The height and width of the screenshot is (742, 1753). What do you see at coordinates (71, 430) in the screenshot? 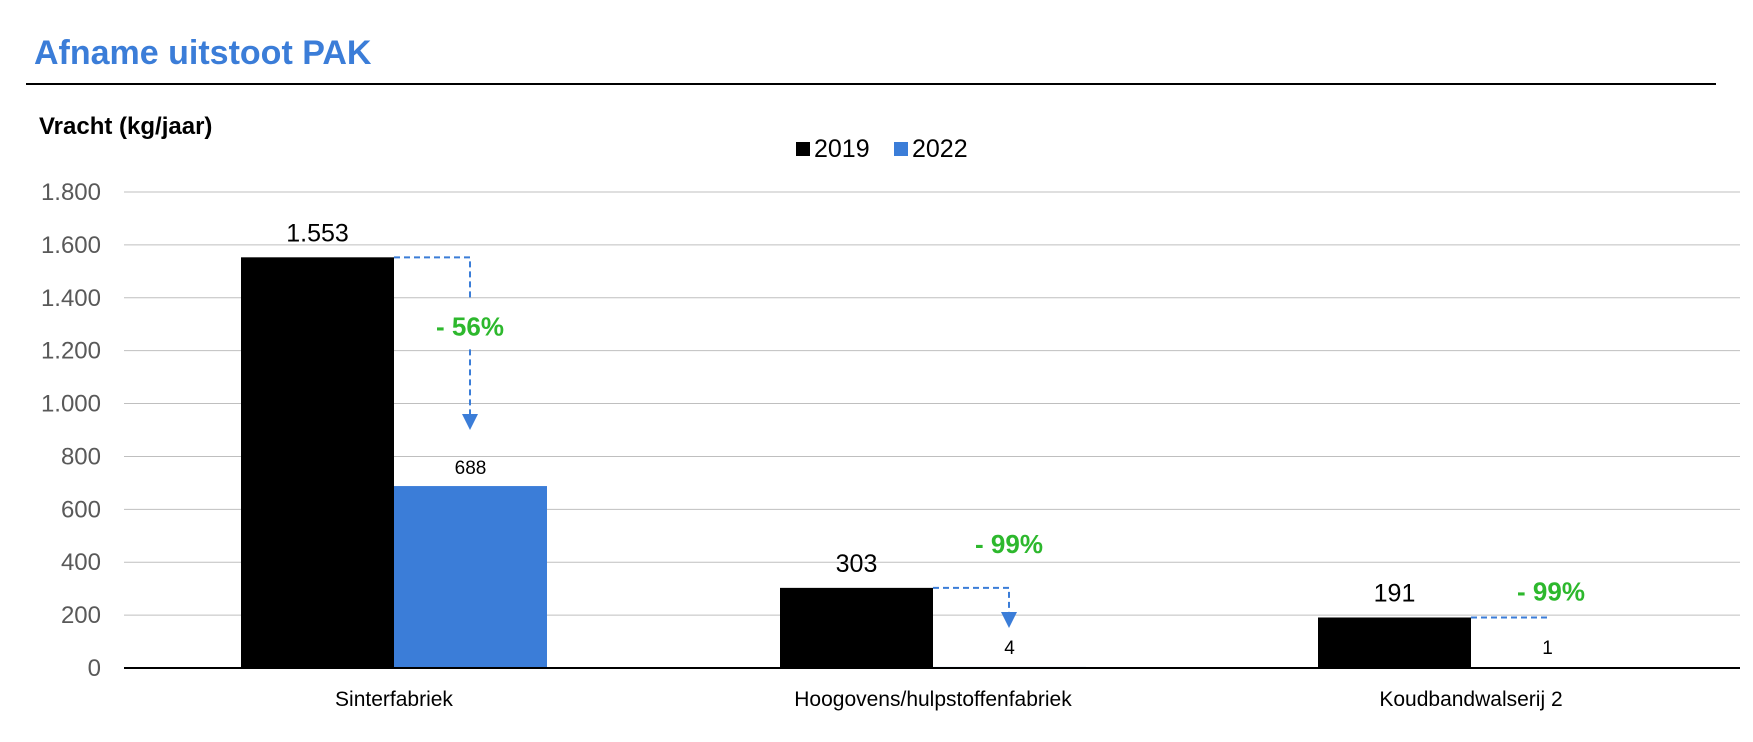
I see `y-axis-ticks: 0 200 400 600 800 1.000 1.200 1.400 1.600 1.800` at bounding box center [71, 430].